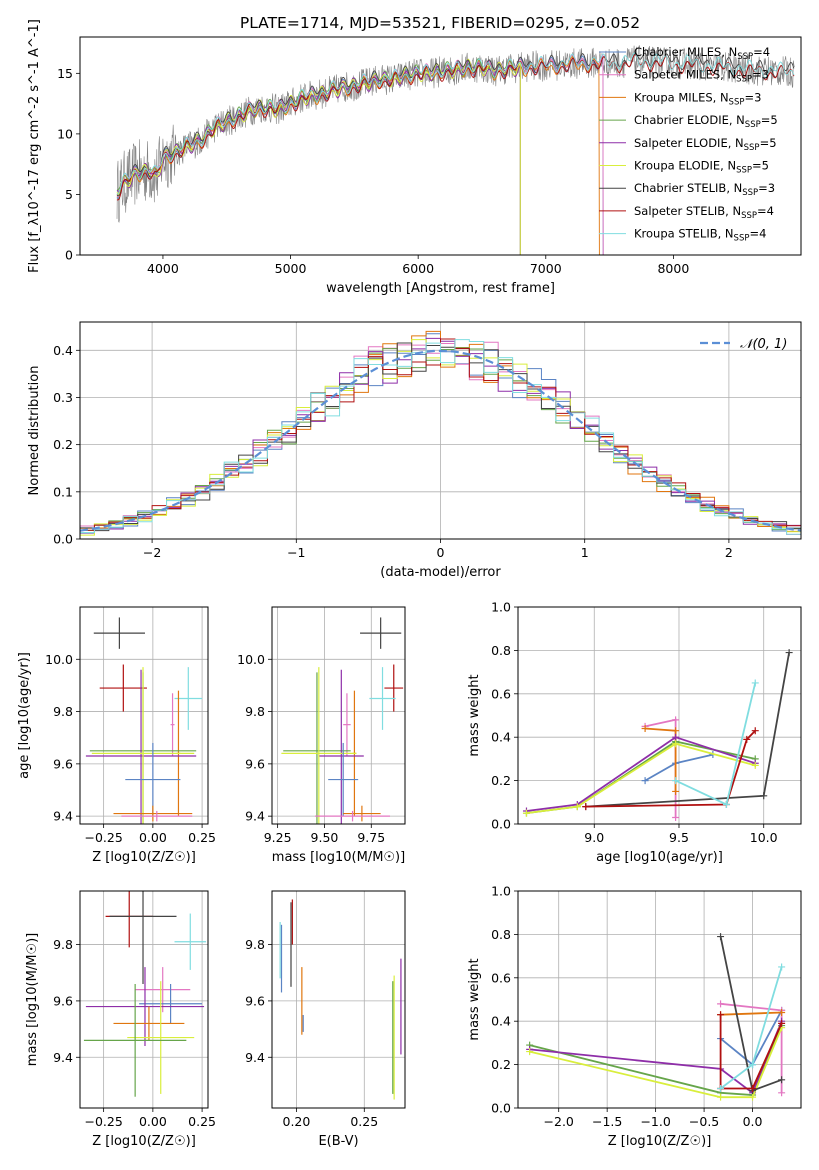  What do you see at coordinates (371, 837) in the screenshot?
I see `x-tick-label: 9.75` at bounding box center [371, 837].